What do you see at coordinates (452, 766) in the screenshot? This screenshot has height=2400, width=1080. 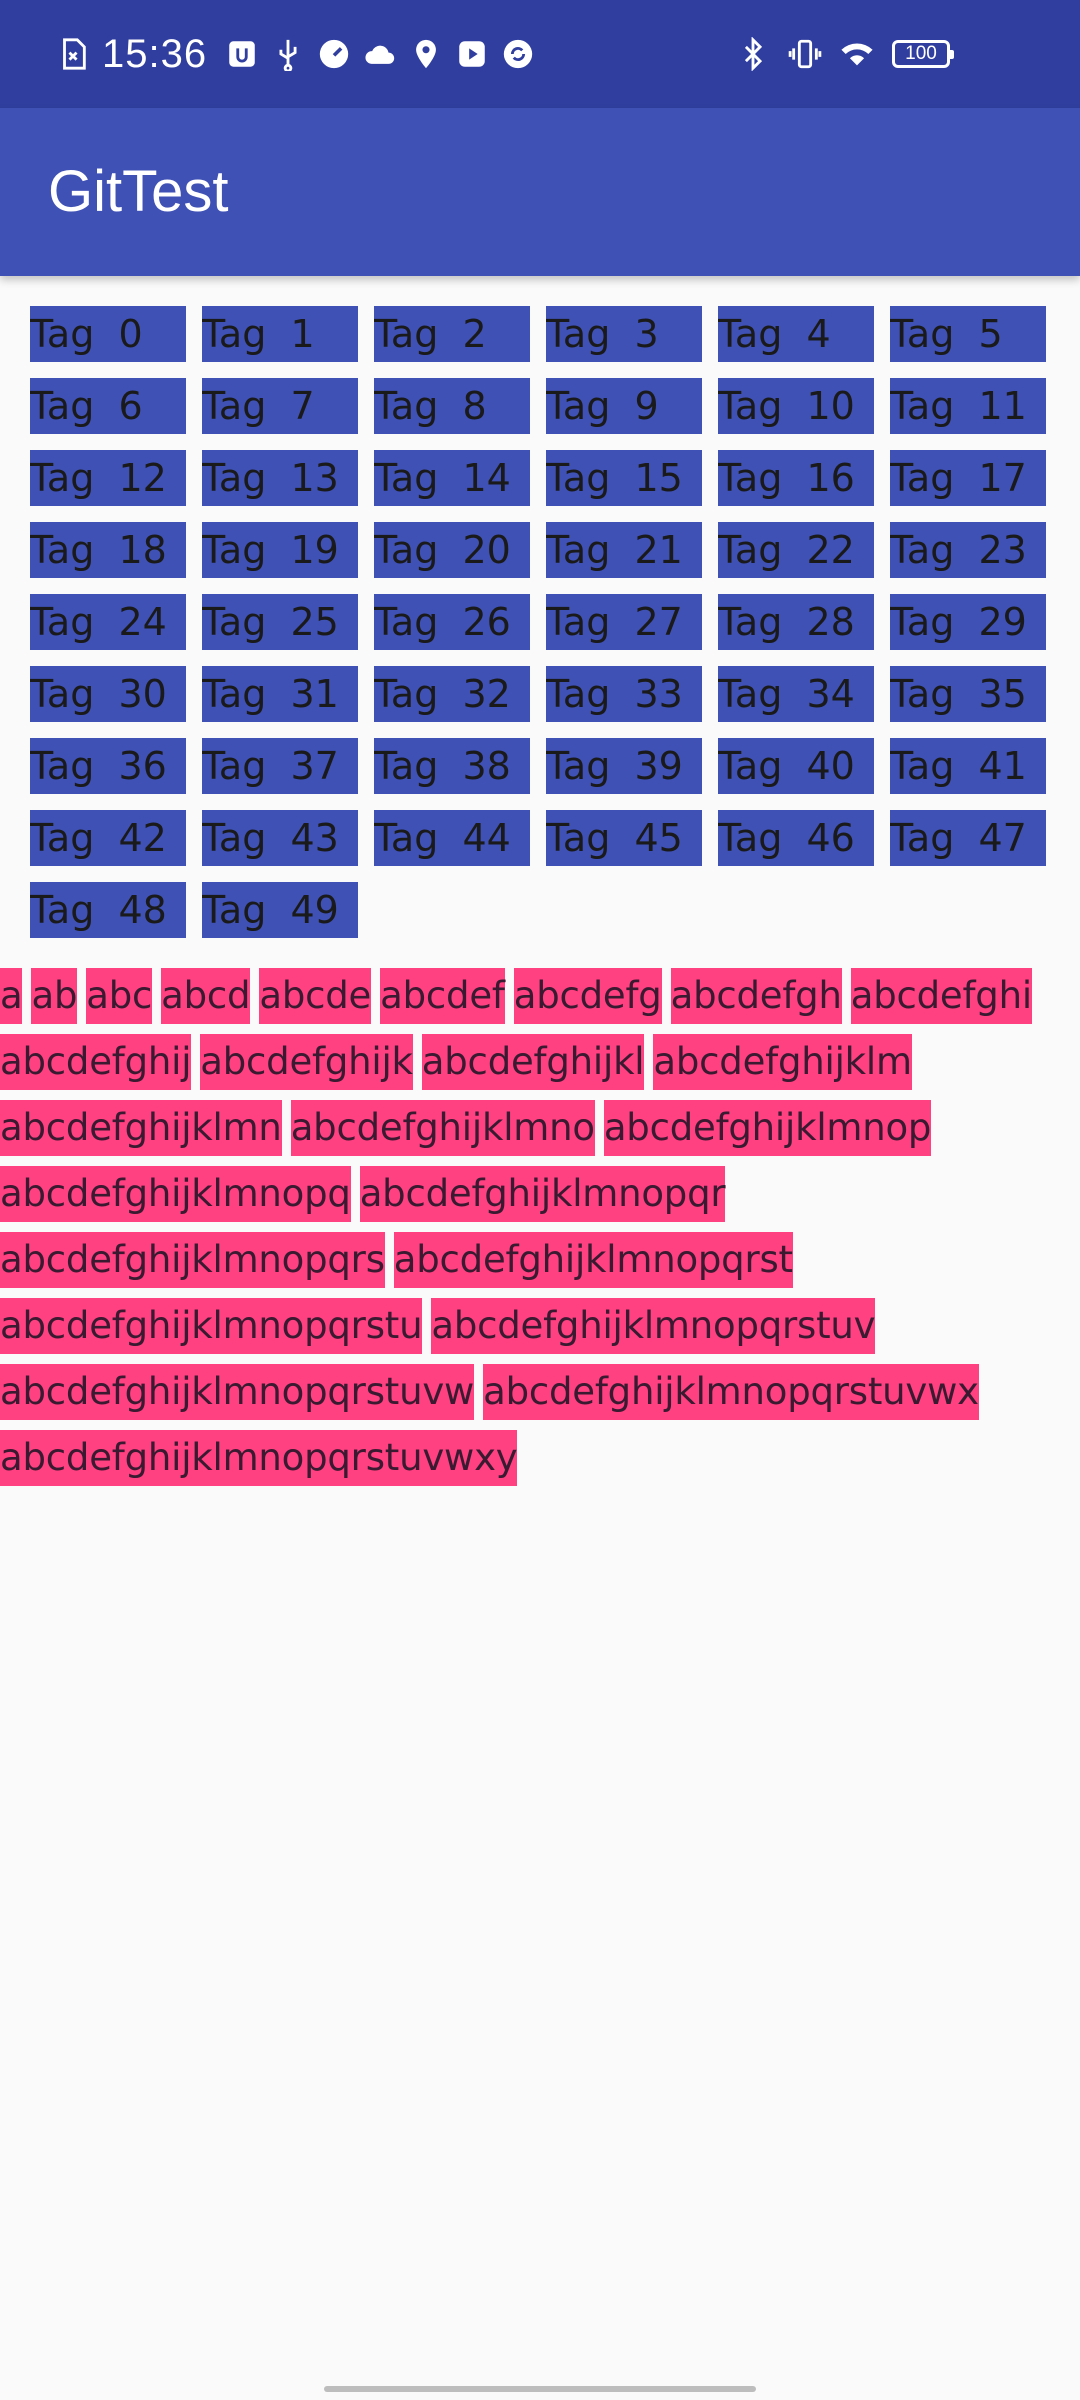 I see `tag-item: Tag 38` at bounding box center [452, 766].